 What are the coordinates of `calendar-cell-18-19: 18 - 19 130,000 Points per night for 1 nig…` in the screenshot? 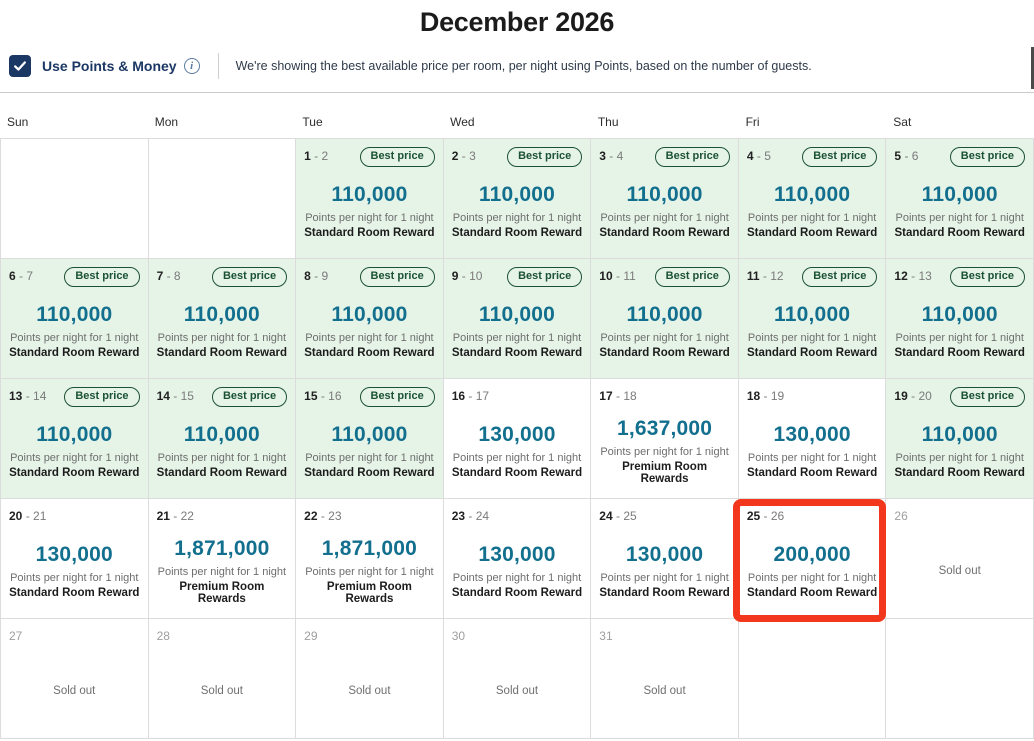 It's located at (812, 439).